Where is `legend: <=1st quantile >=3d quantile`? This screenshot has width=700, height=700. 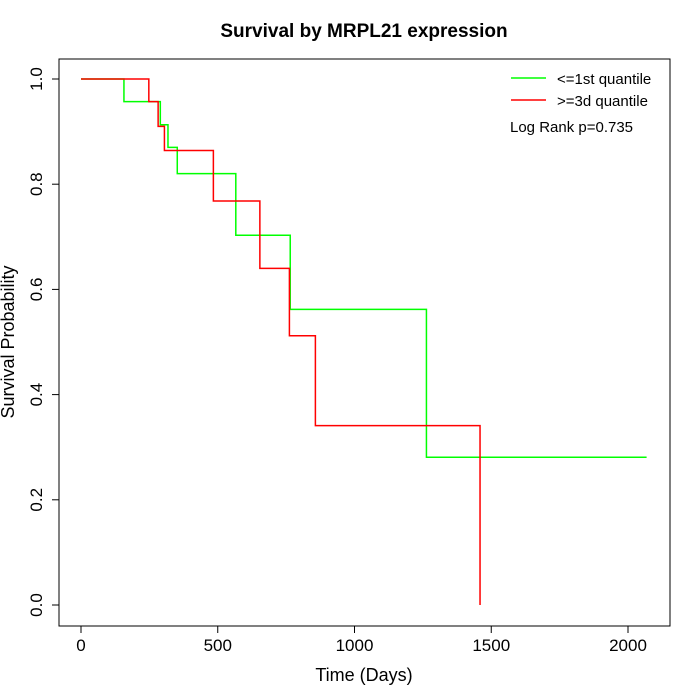
legend: <=1st quantile >=3d quantile is located at coordinates (581, 90).